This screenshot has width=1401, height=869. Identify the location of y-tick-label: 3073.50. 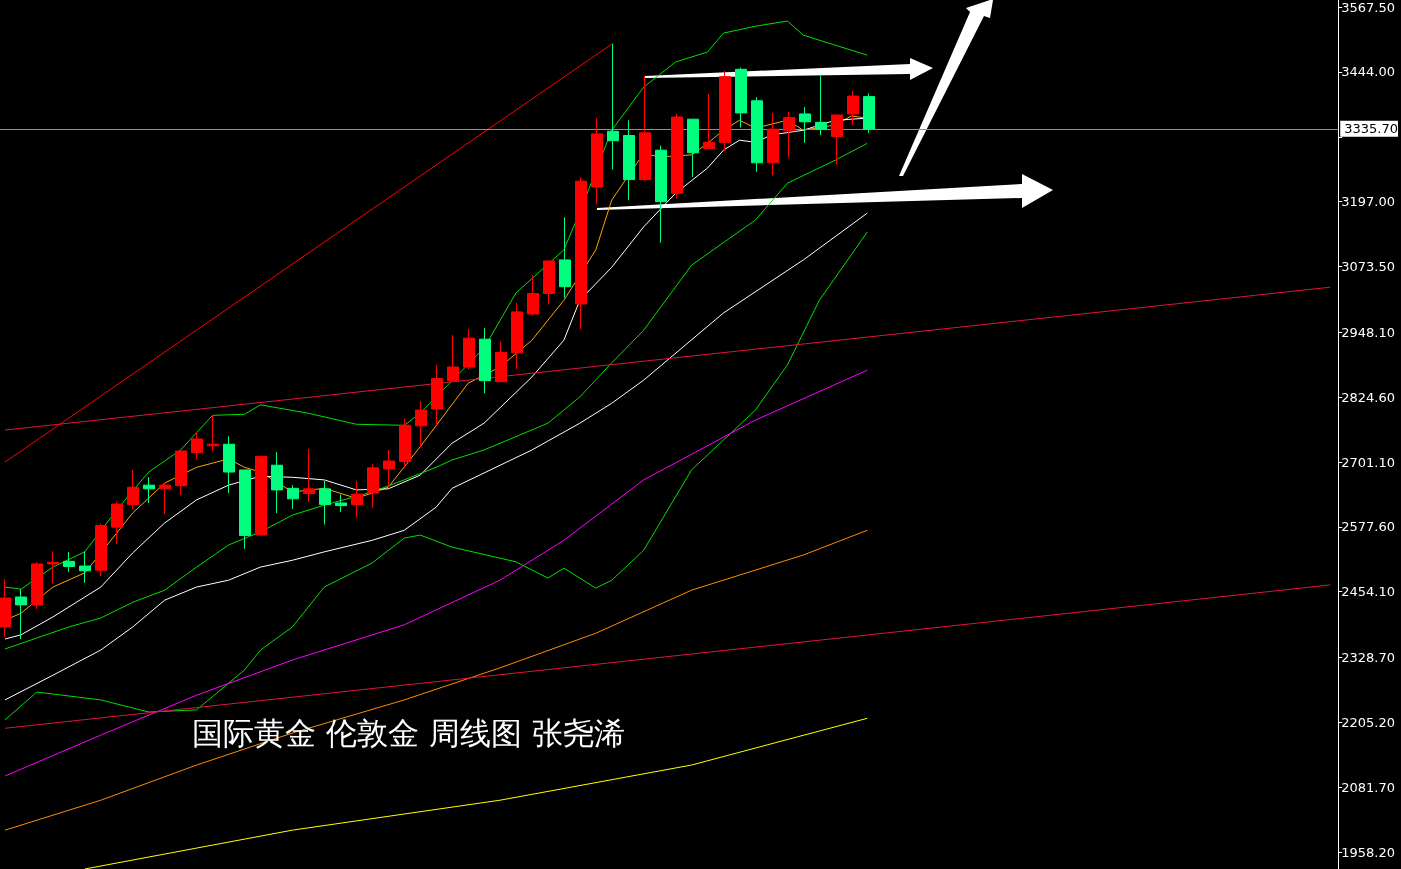
(1368, 266).